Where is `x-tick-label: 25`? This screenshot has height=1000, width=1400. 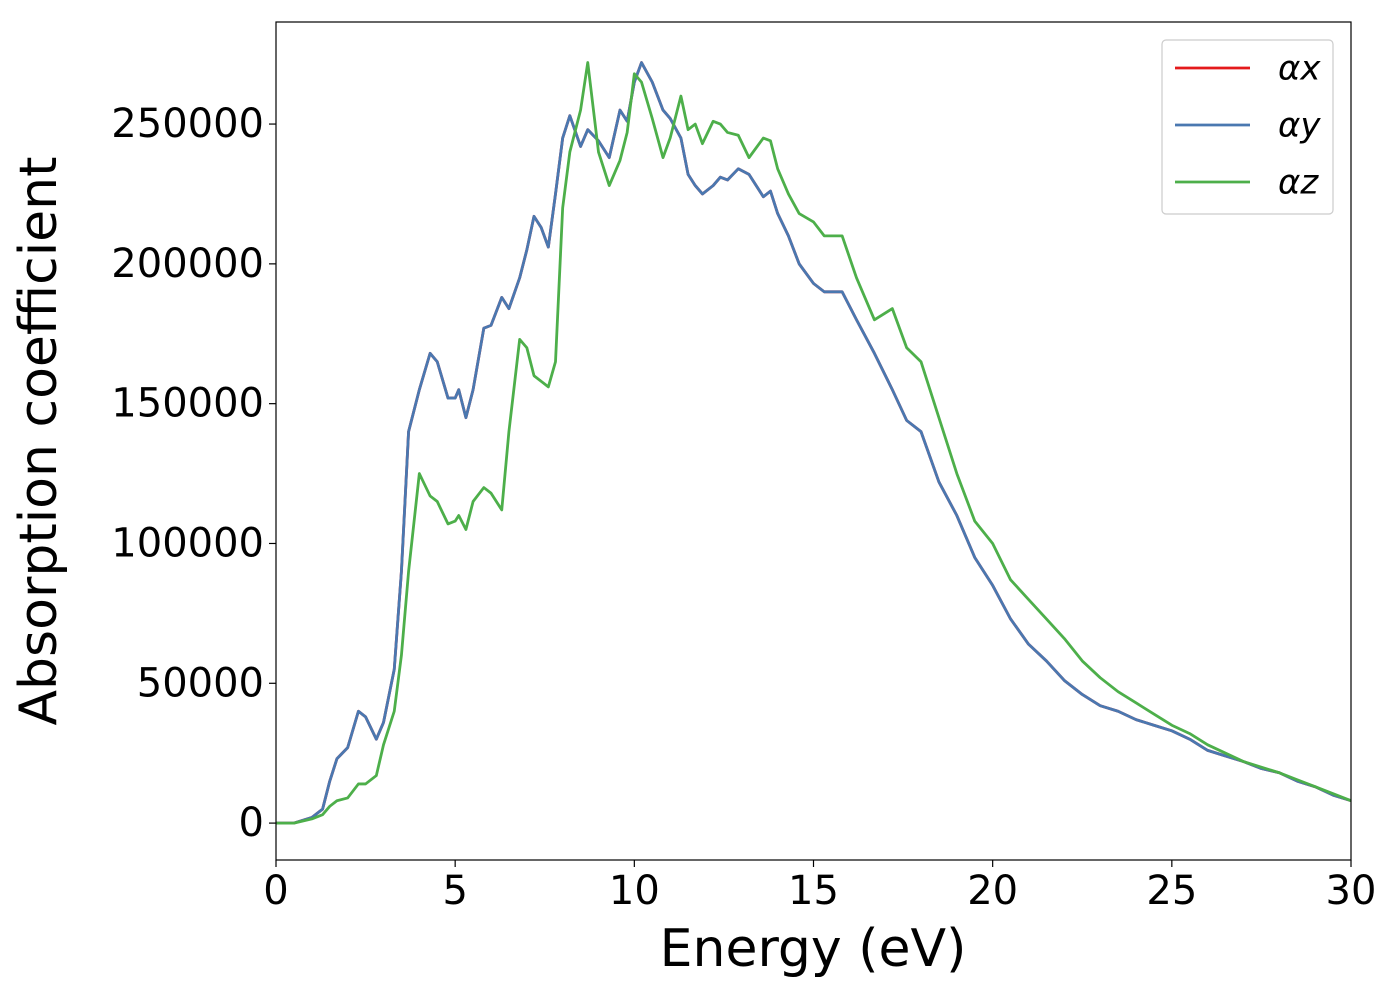 x-tick-label: 25 is located at coordinates (1171, 891).